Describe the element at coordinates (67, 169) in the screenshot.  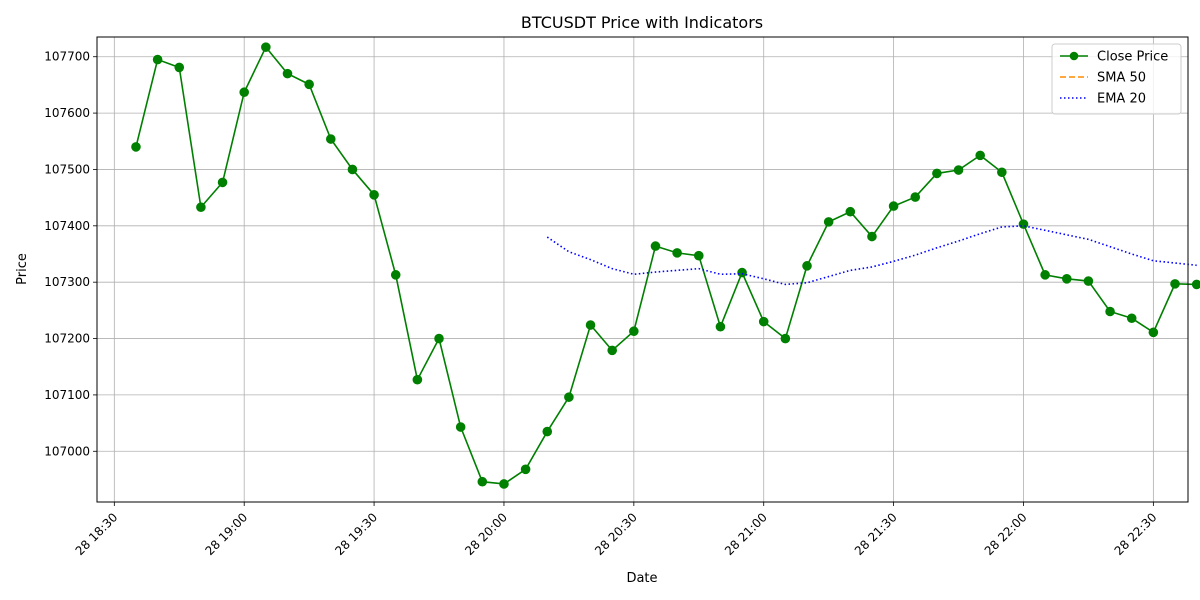
I see `y-tick-label: 107500` at that location.